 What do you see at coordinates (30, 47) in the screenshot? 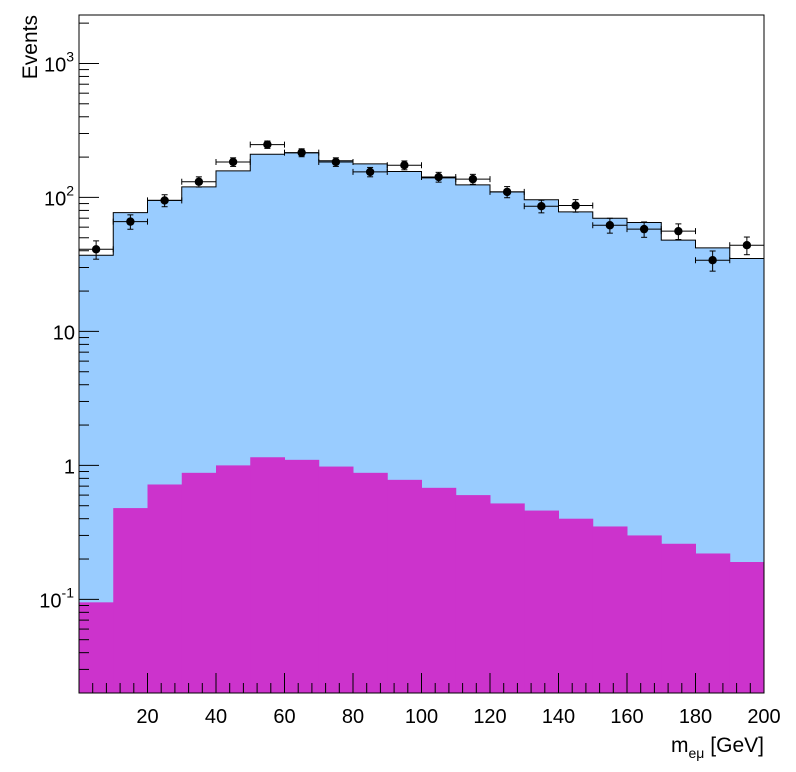
I see `y-axis-title: Events` at bounding box center [30, 47].